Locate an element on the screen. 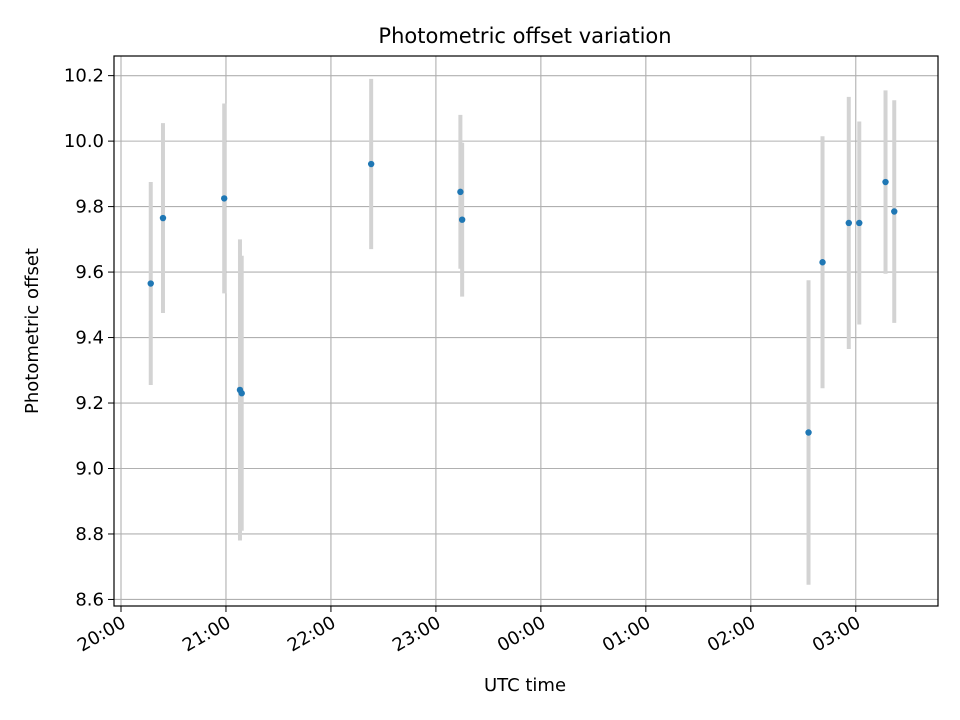  y-tick-label: 9.8 is located at coordinates (89, 207).